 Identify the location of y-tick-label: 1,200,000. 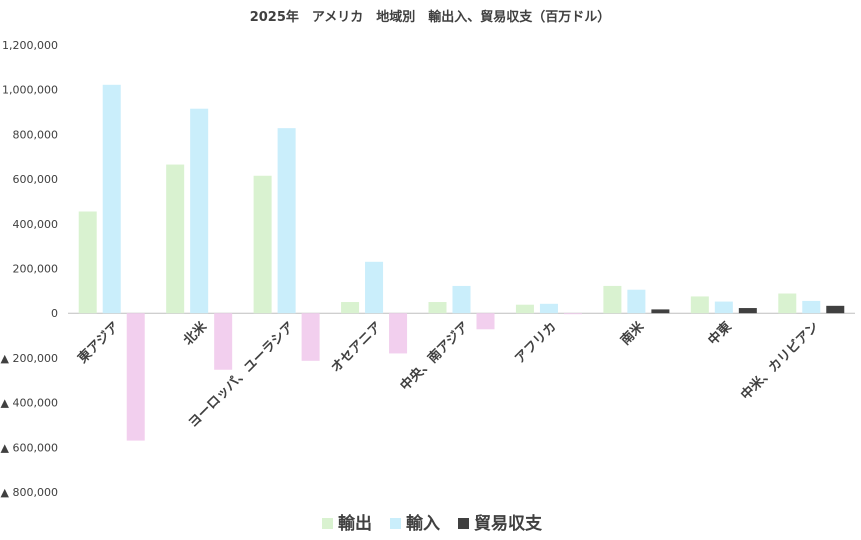
(30, 45).